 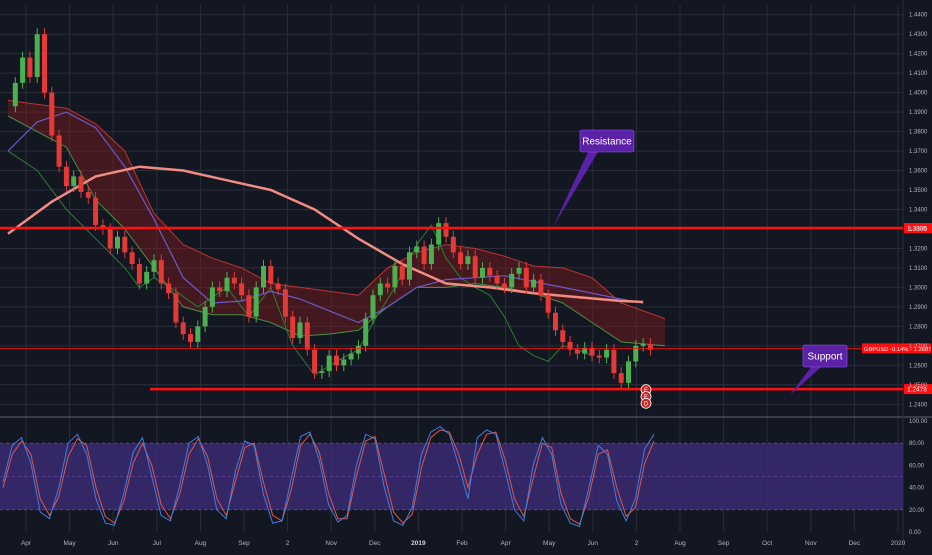 What do you see at coordinates (724, 543) in the screenshot?
I see `x-tick-label: Sep` at bounding box center [724, 543].